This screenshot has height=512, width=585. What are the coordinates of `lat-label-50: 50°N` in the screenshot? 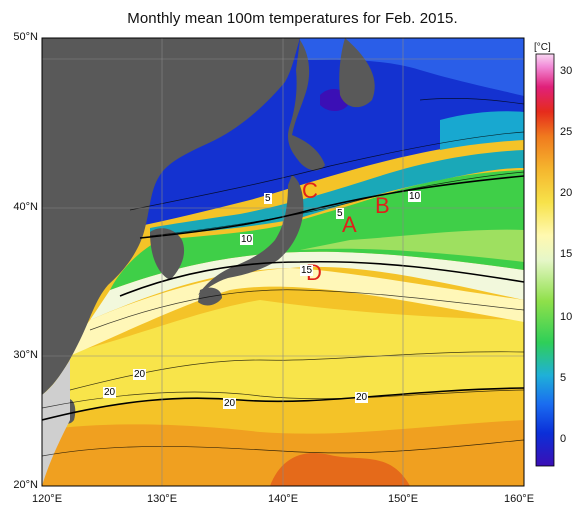 It's located at (25, 37).